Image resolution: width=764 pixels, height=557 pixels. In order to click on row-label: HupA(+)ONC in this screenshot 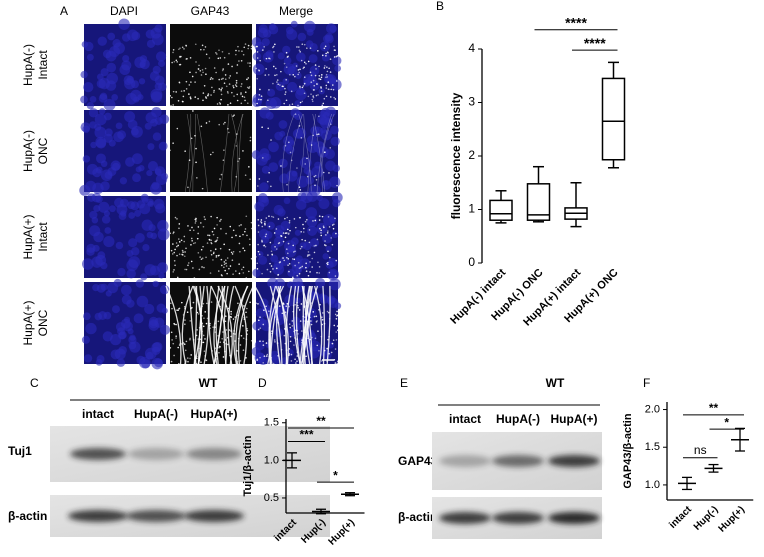, I will do `click(35, 322)`.